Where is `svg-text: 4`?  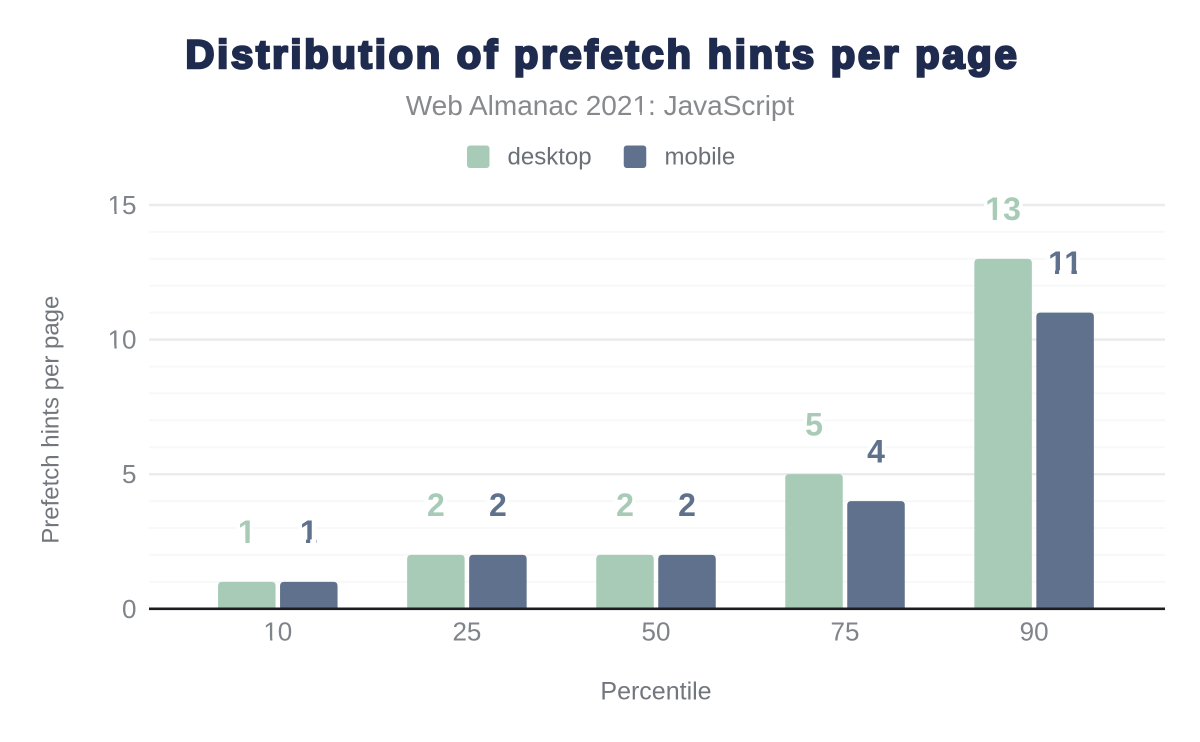
svg-text: 4 is located at coordinates (876, 451).